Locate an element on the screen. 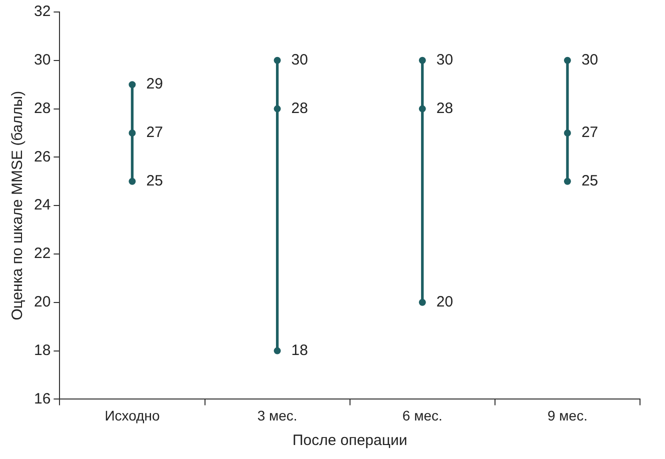 Image resolution: width=665 pixels, height=459 pixels. x-tick-label: 3 мес. is located at coordinates (277, 415).